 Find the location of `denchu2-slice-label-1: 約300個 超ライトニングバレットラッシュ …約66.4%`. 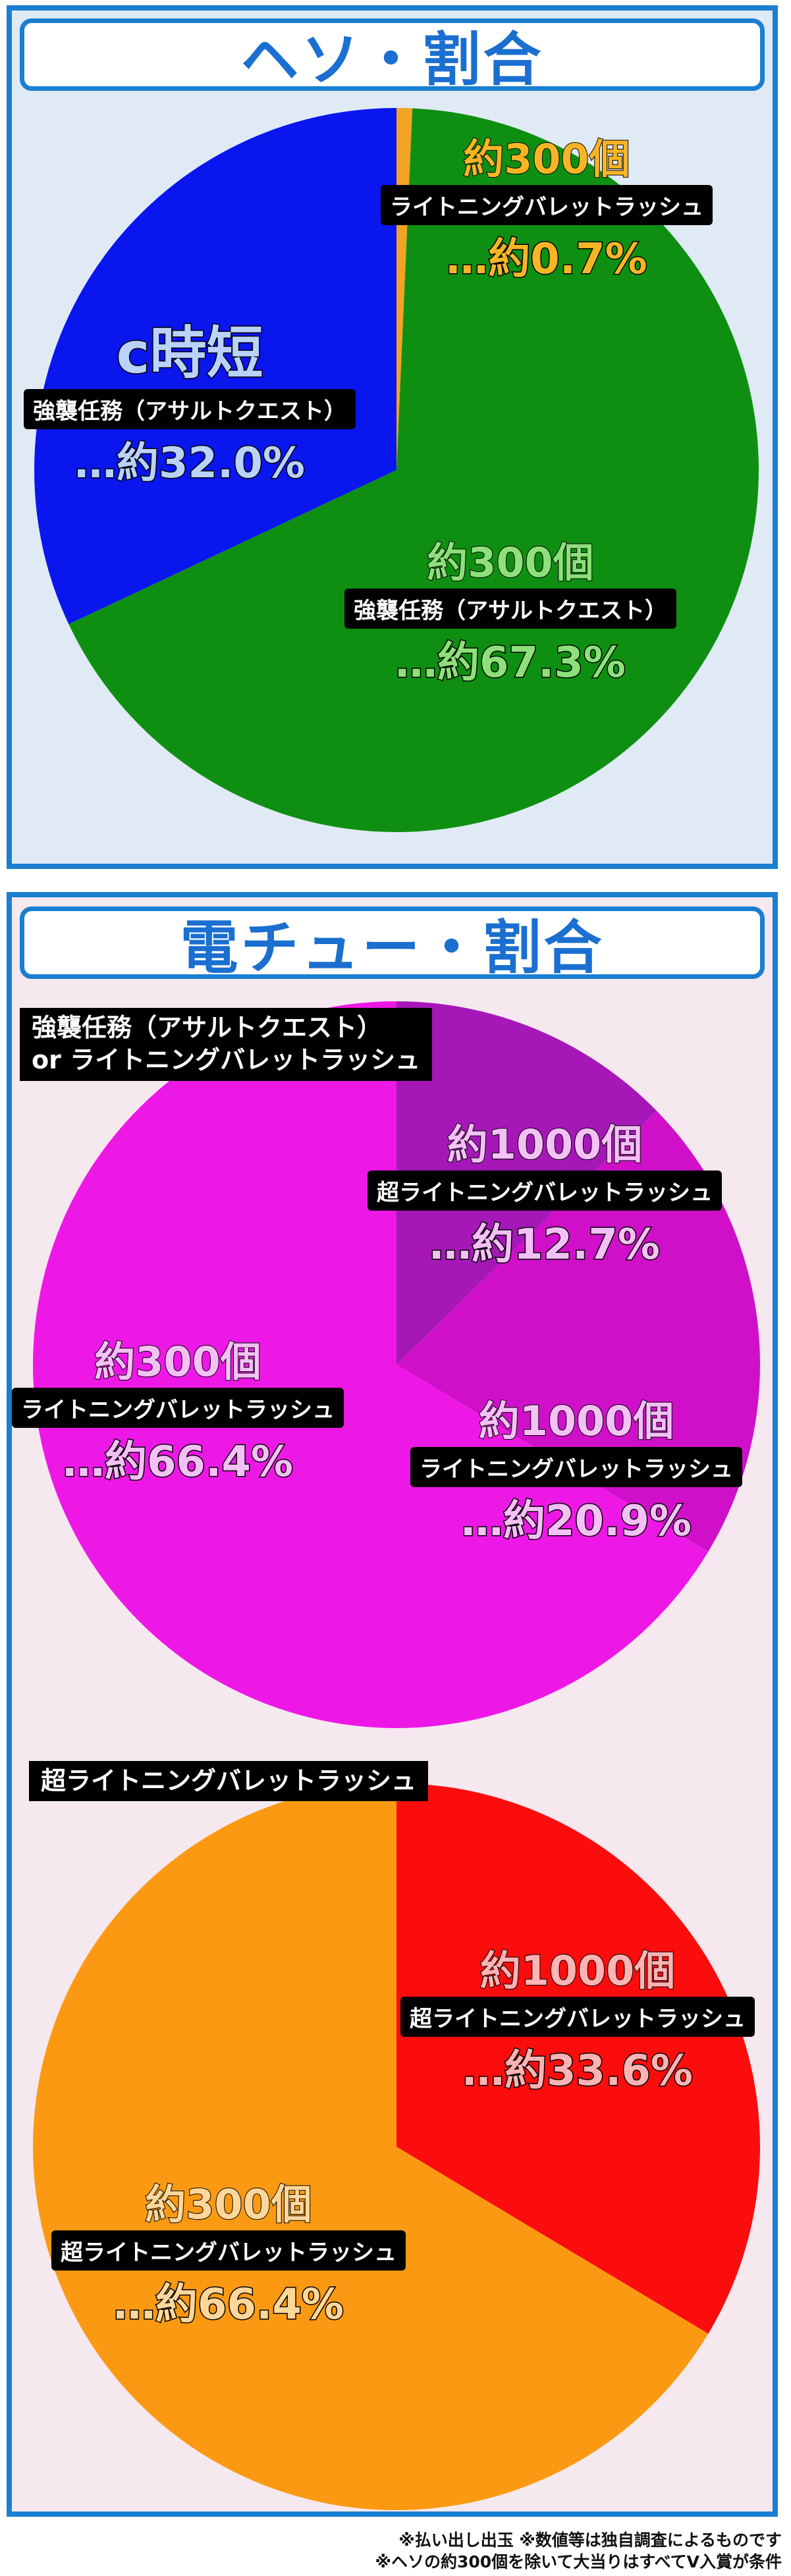

denchu2-slice-label-1: 約300個 超ライトニングバレットラッシュ …約66.4% is located at coordinates (229, 2251).